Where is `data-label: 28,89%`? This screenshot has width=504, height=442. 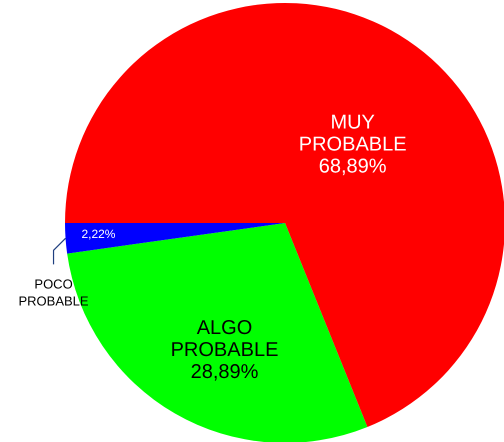
data-label: 28,89% is located at coordinates (224, 371).